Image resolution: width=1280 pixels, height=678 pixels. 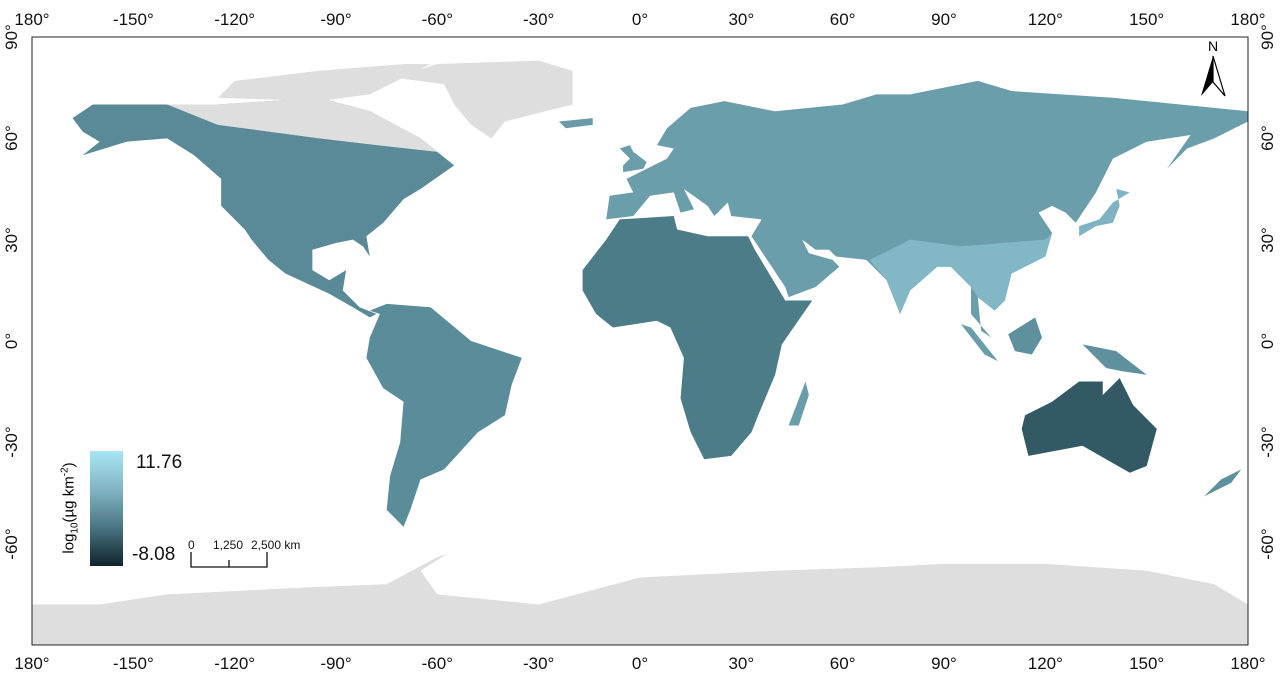 I want to click on lon-tick-top: 120°, so click(x=1045, y=19).